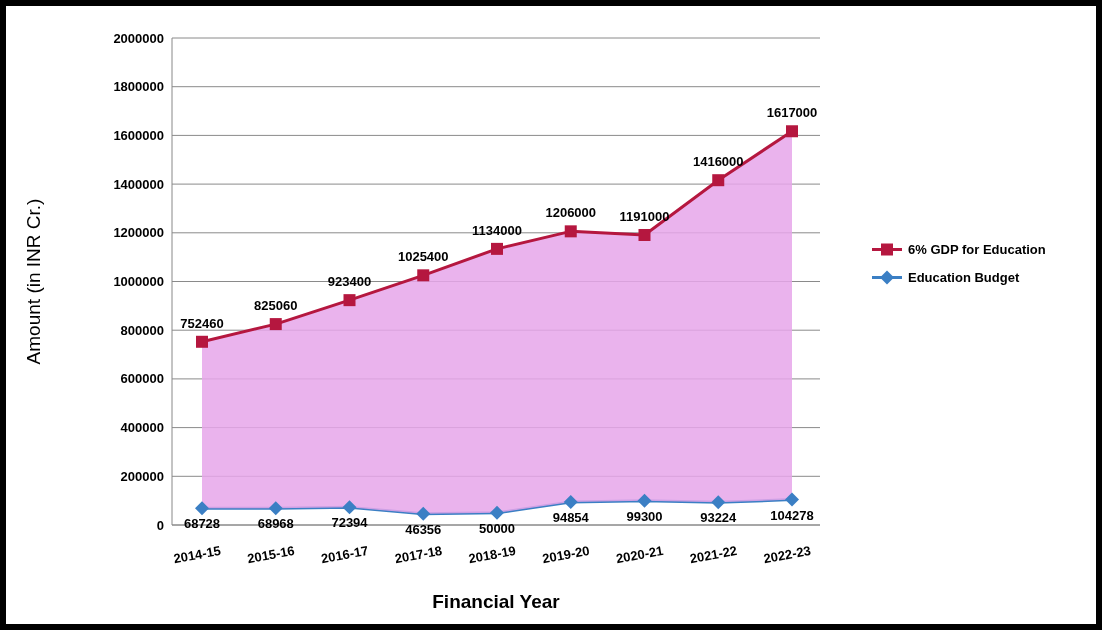  What do you see at coordinates (792, 113) in the screenshot?
I see `data-label: 1617000` at bounding box center [792, 113].